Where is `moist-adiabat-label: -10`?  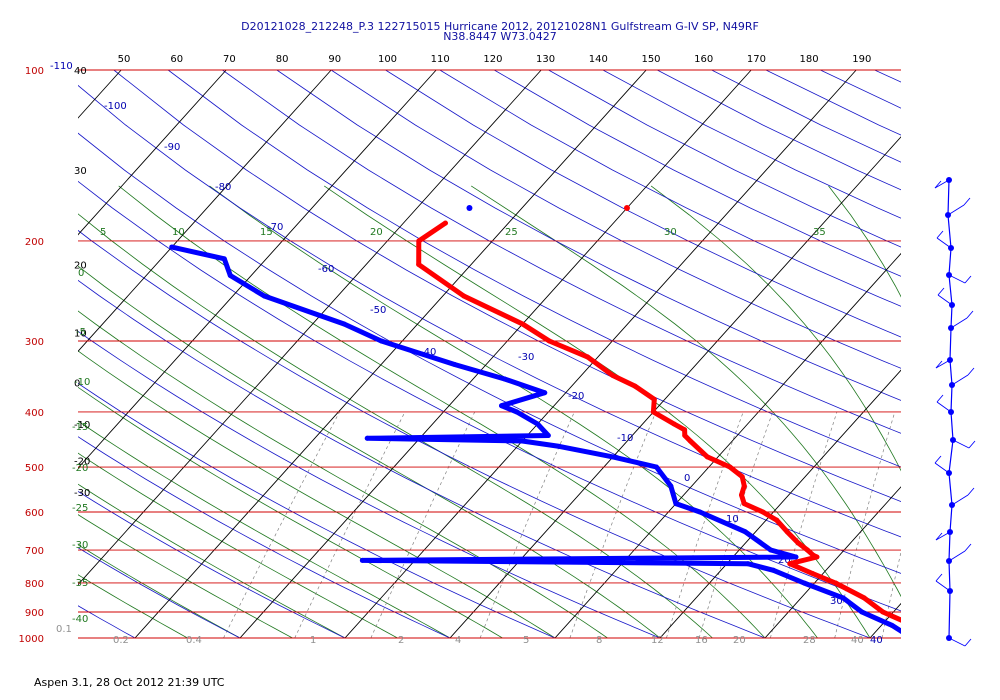 moist-adiabat-label: -10 is located at coordinates (82, 382).